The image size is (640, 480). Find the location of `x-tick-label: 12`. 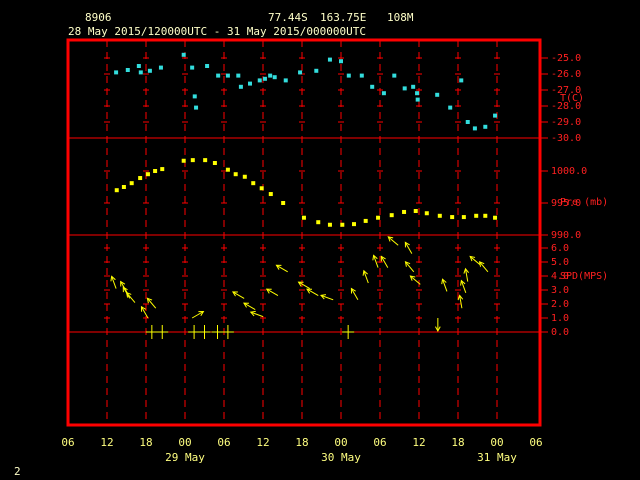

x-tick-label: 12 is located at coordinates (418, 442).